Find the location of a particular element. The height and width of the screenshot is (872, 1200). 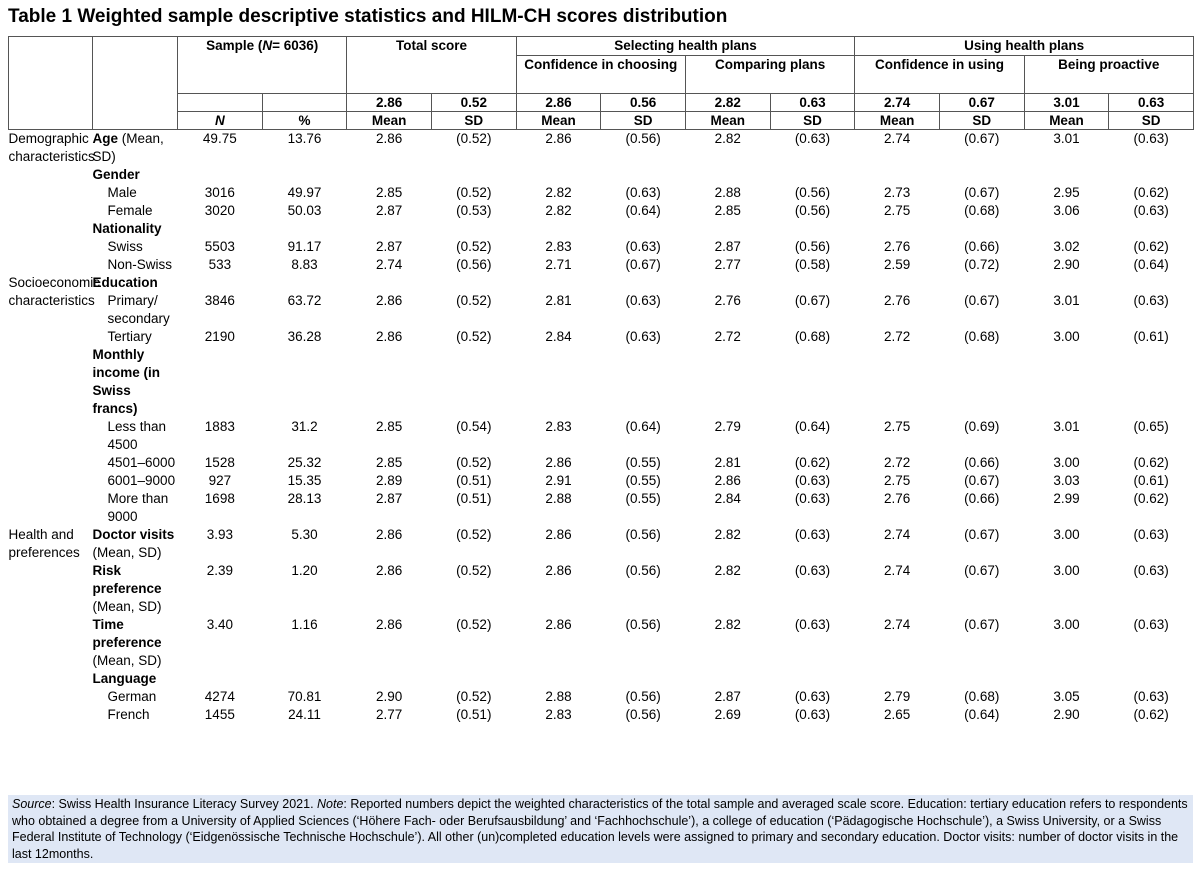

row-label: More than 9000 is located at coordinates (138, 507).